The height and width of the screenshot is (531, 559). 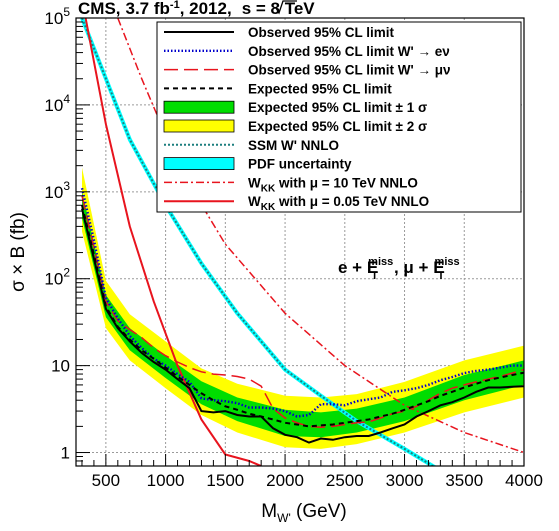 I want to click on legend-label: Observed 95% CL limit W' → eν, so click(x=349, y=51).